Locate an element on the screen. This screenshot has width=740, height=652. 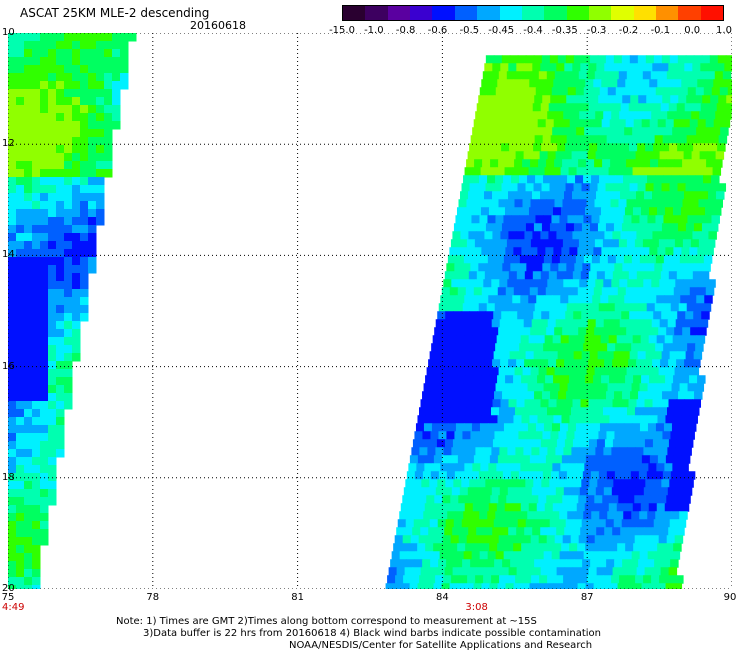
map-date: 20160618 is located at coordinates (218, 25).